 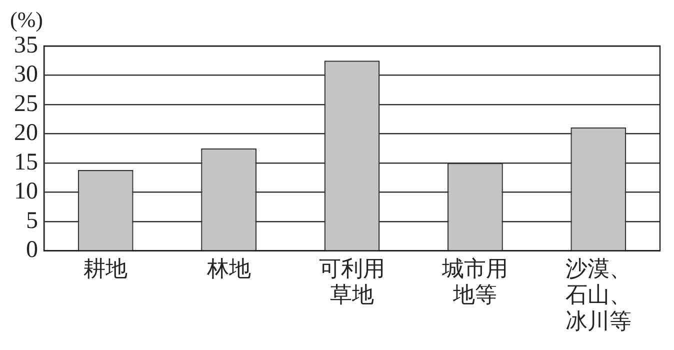 What do you see at coordinates (32, 250) in the screenshot?
I see `y-tick-label: 0` at bounding box center [32, 250].